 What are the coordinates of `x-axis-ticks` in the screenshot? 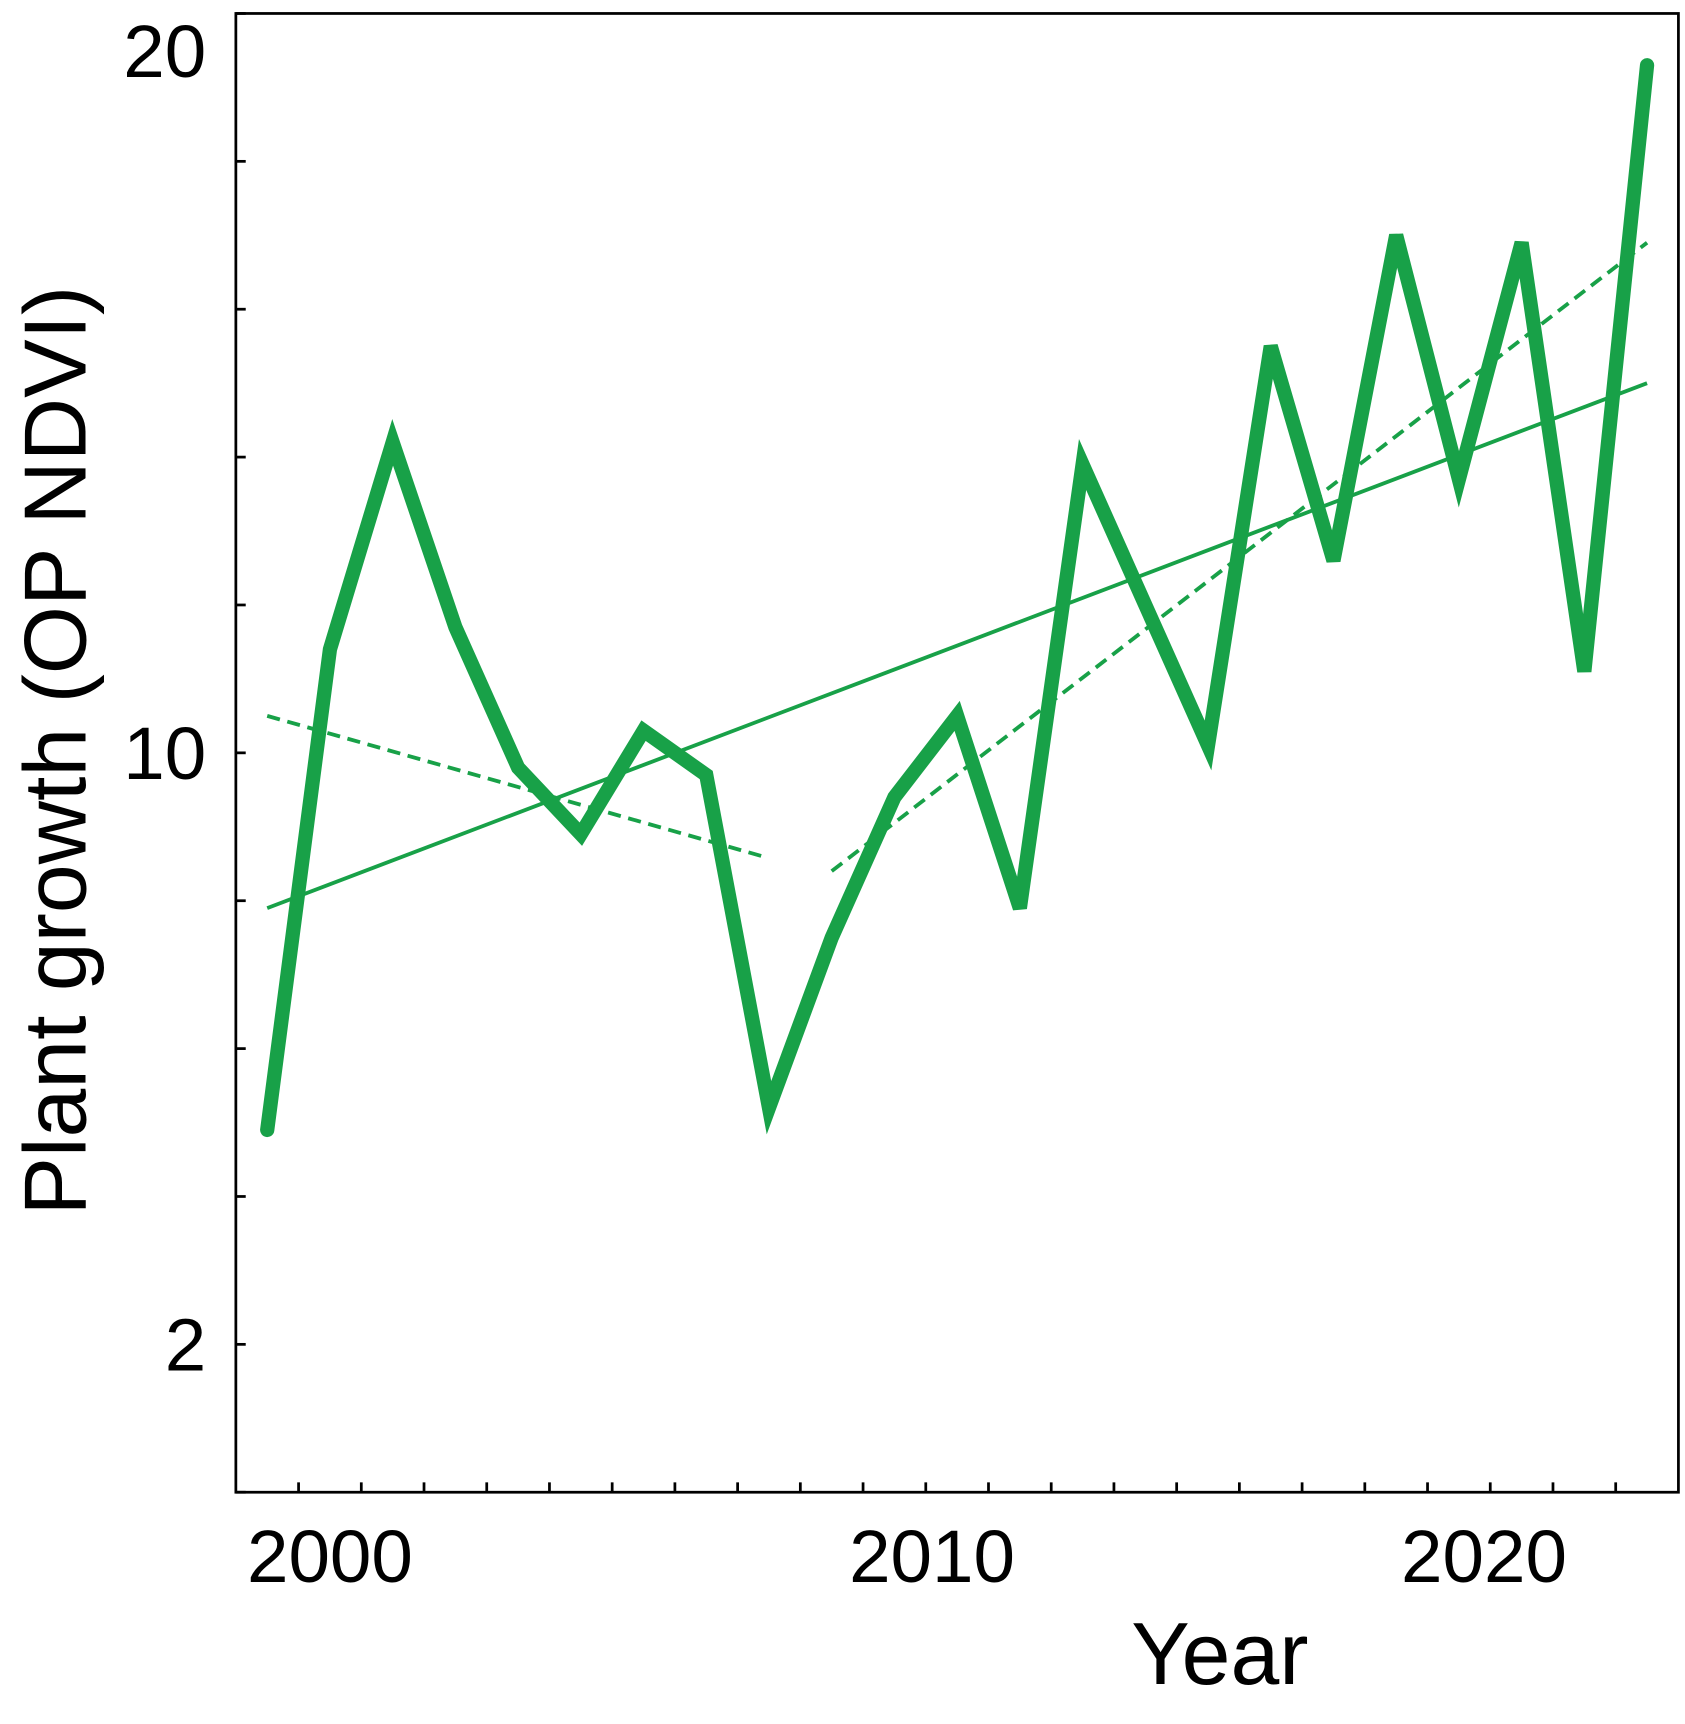 It's located at (957, 1487).